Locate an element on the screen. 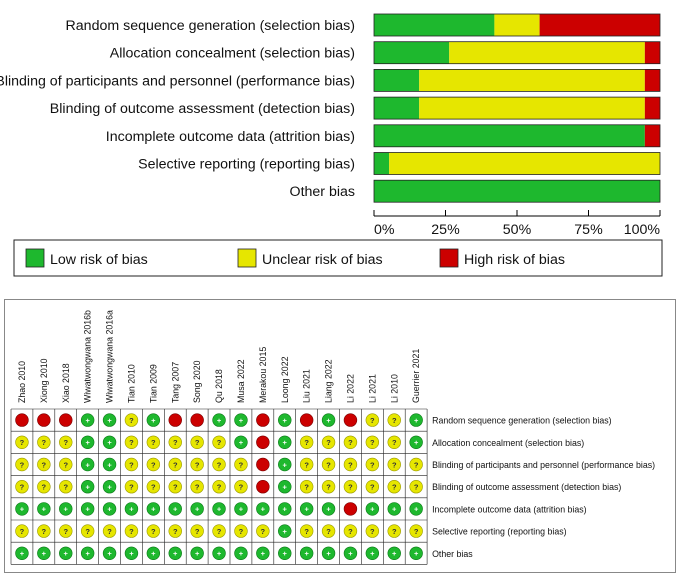  bar-unclear-random-sequence-generation-selection-bias is located at coordinates (517, 25).